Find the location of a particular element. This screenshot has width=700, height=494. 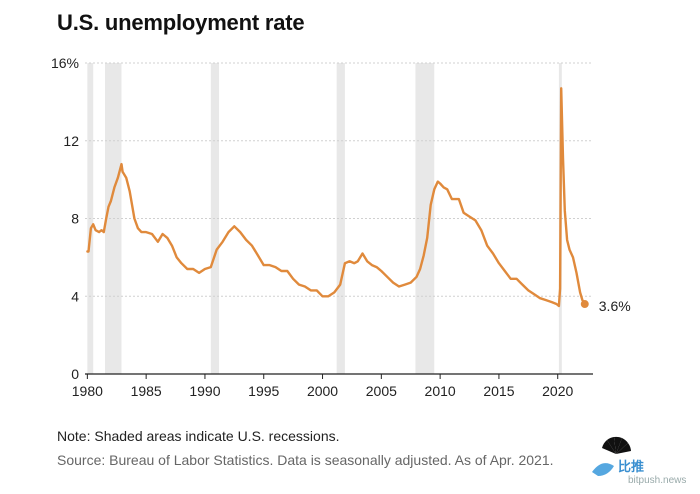

watermark-text: 比推 is located at coordinates (631, 466).